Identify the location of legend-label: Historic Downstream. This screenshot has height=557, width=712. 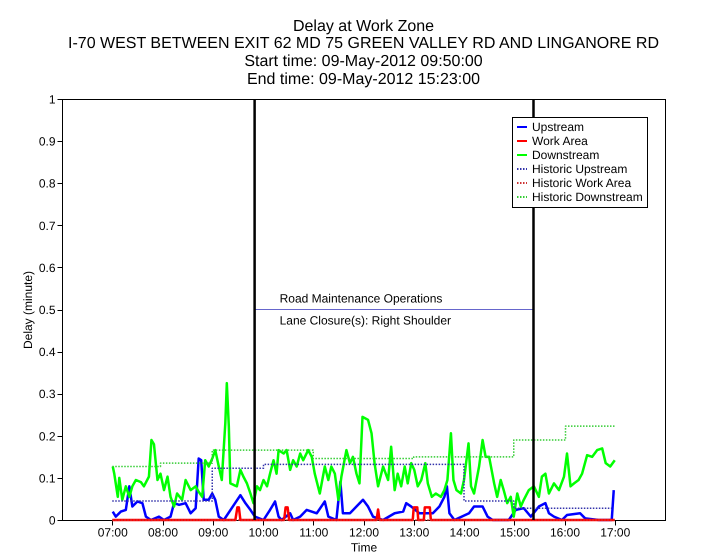
(587, 197).